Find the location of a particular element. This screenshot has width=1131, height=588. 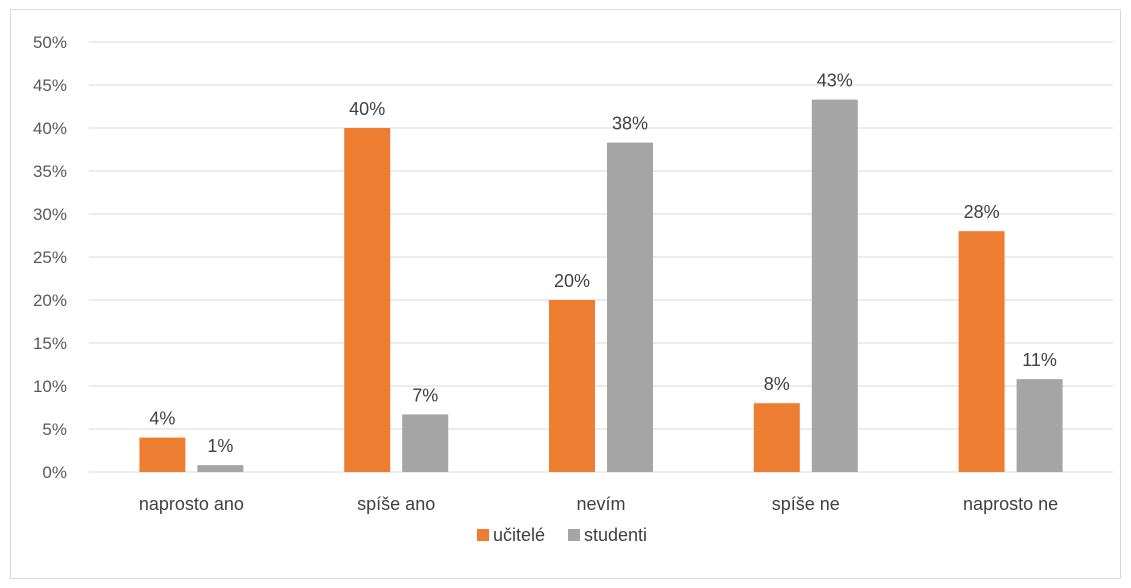

y-tick-label: 5% is located at coordinates (54, 429).